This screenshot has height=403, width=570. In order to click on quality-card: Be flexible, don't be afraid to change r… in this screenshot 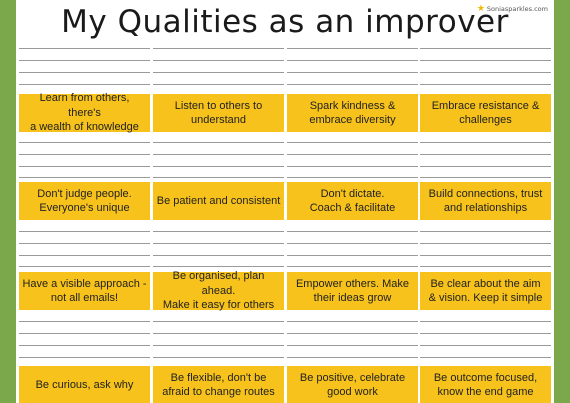, I will do `click(218, 384)`.